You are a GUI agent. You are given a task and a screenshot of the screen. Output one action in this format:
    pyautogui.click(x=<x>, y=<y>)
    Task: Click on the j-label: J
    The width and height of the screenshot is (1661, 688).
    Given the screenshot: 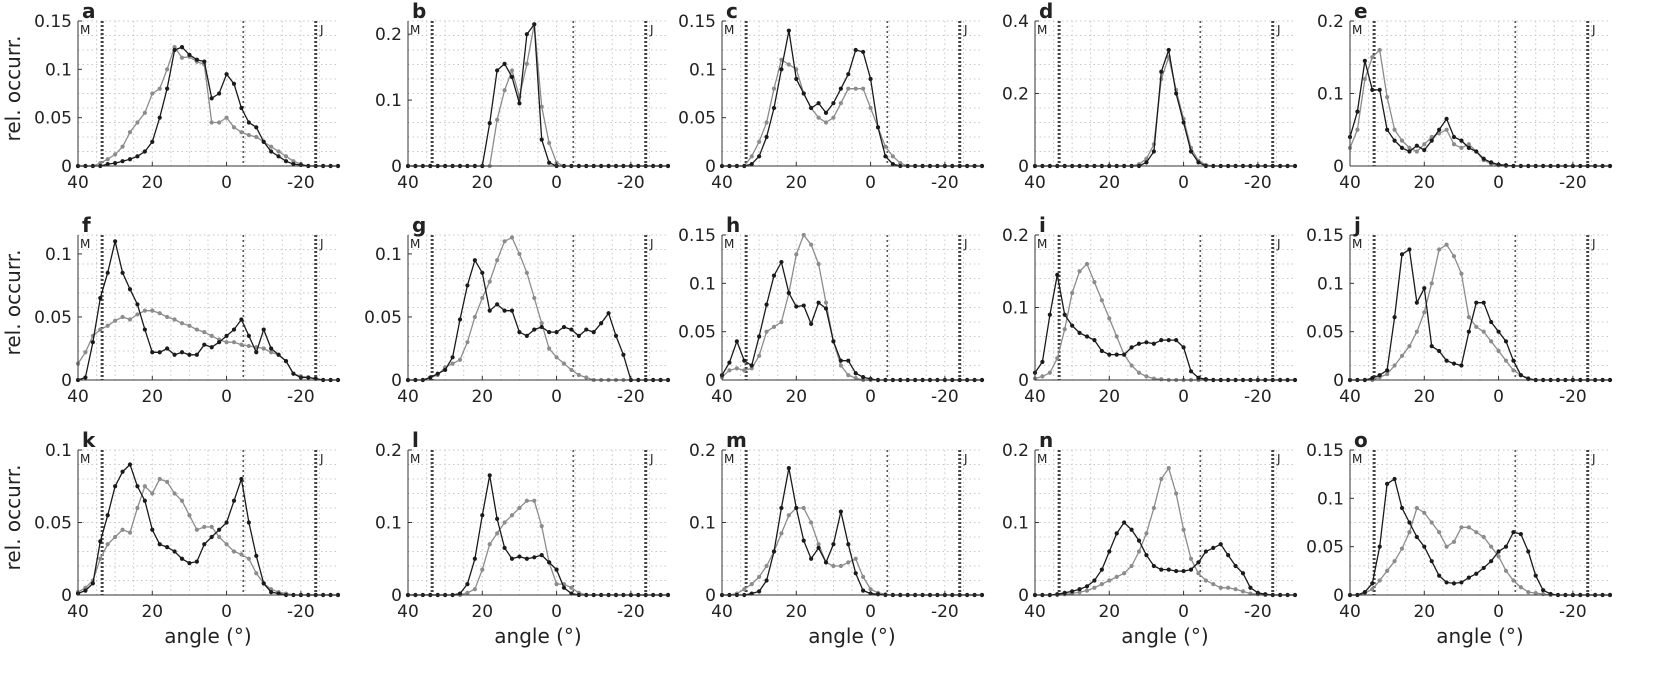 What is the action you would take?
    pyautogui.click(x=651, y=459)
    